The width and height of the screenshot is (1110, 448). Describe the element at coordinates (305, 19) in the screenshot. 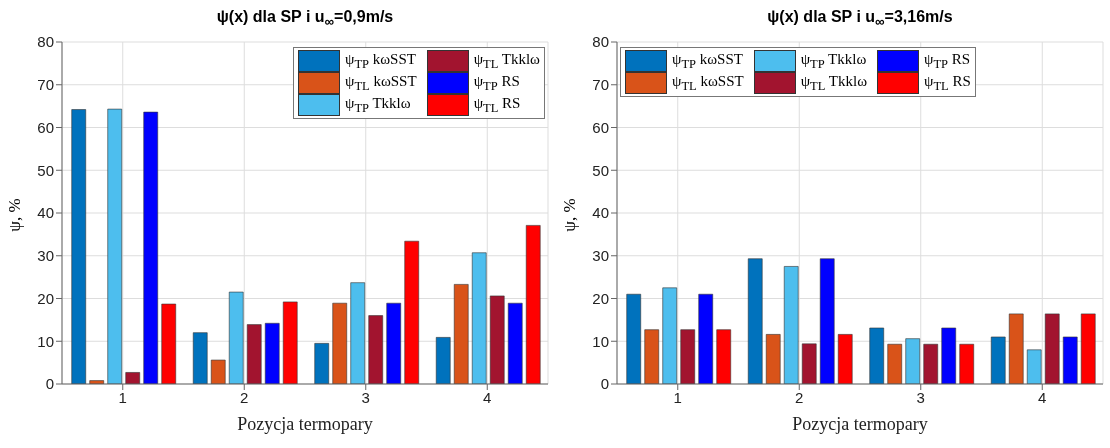

I see `chart-title: ψ(x) dla SP i u$_{∞}$=0,9m/s` at that location.